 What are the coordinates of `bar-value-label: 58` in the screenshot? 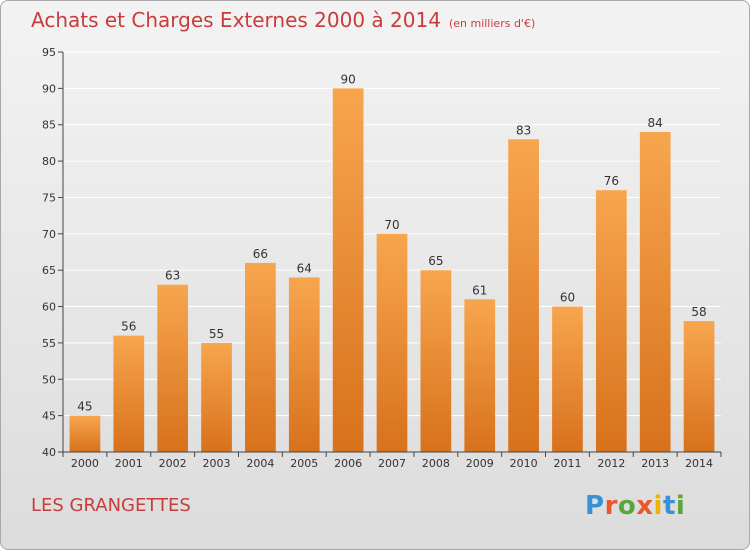 It's located at (698, 312).